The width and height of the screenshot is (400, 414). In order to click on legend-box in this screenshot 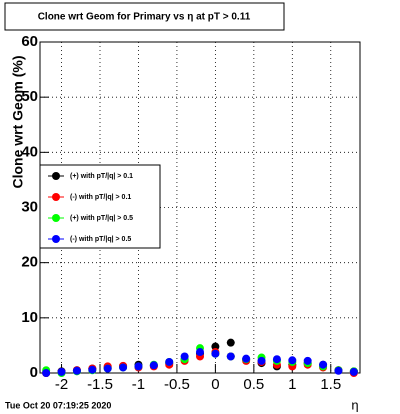, I will do `click(100, 206)`.